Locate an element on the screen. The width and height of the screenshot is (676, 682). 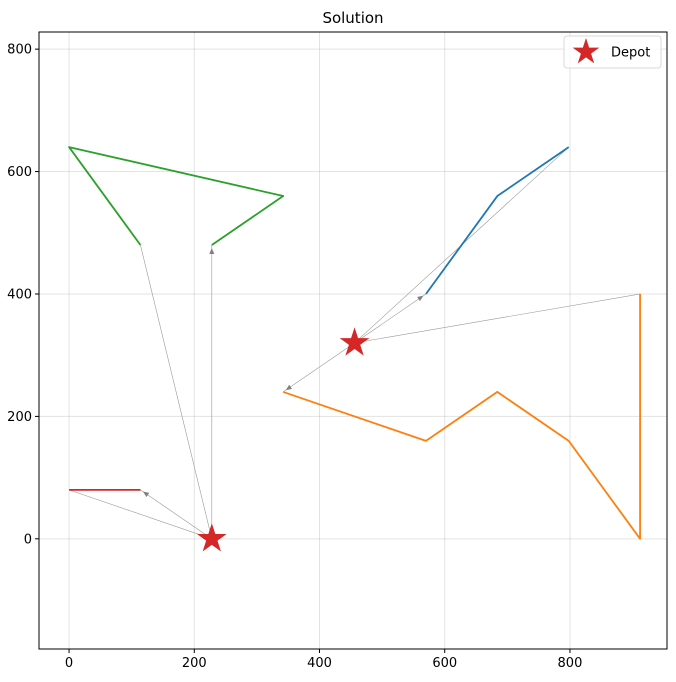
x-tick-label: 400 is located at coordinates (319, 663).